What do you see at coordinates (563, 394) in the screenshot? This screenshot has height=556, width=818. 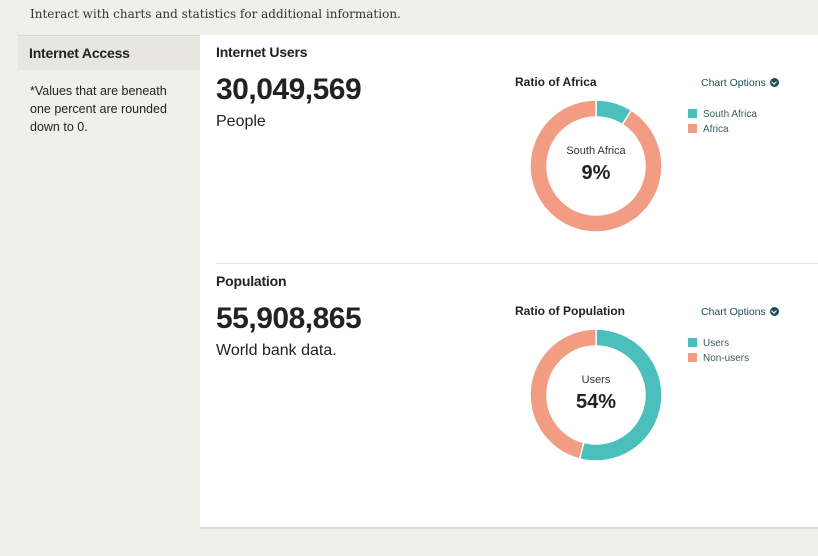 I see `donut-slice-non-users` at bounding box center [563, 394].